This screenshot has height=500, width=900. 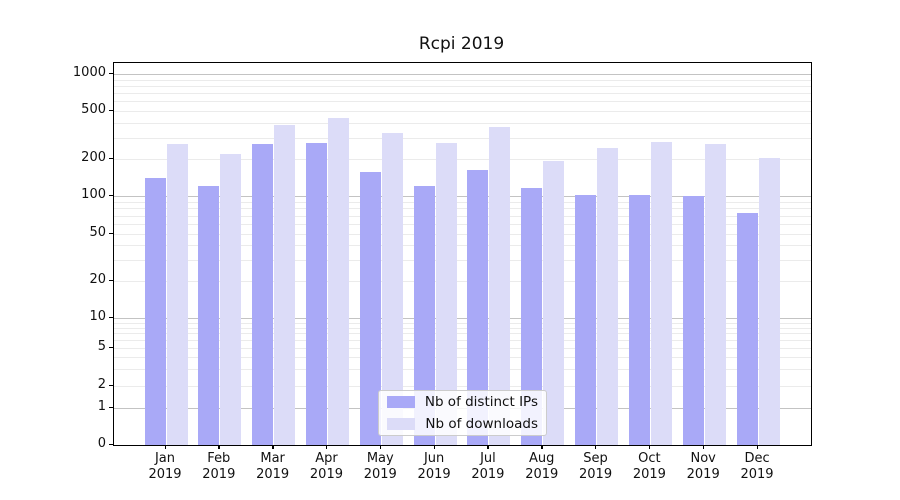 What do you see at coordinates (101, 443) in the screenshot?
I see `y-tick-label: 0` at bounding box center [101, 443].